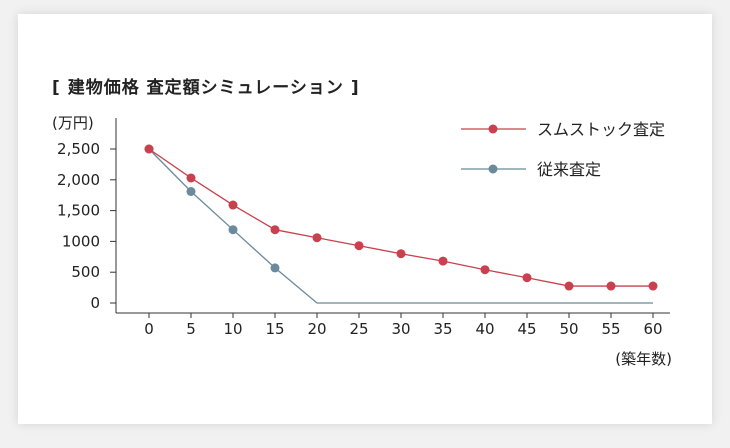 Image resolution: width=730 pixels, height=448 pixels. What do you see at coordinates (400, 329) in the screenshot?
I see `x-tick-label: 30` at bounding box center [400, 329].